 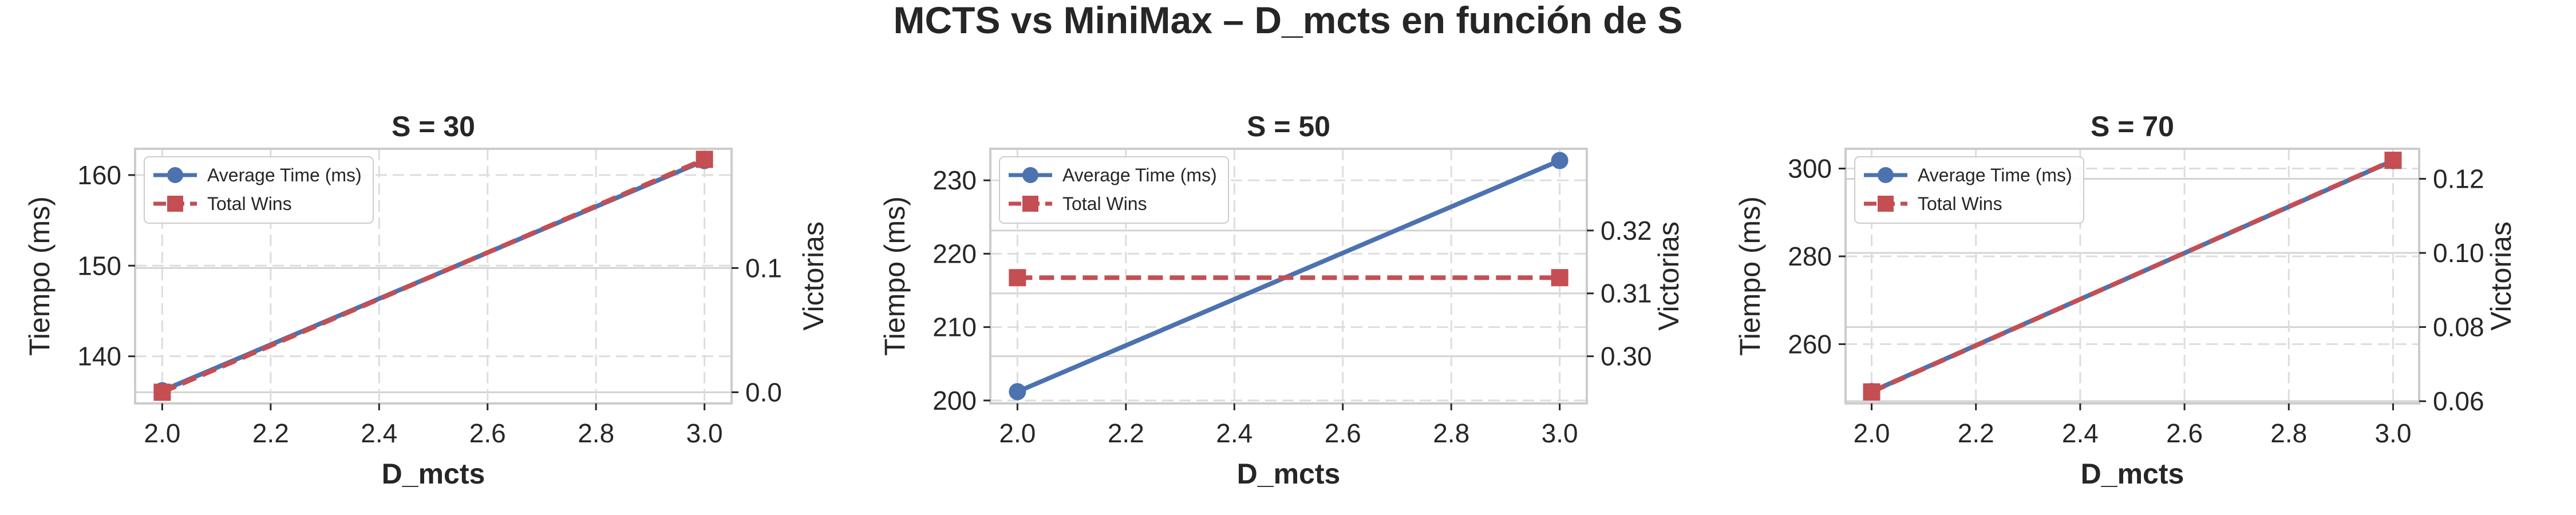 What do you see at coordinates (1626, 356) in the screenshot?
I see `y2-tick-label: 0.30` at bounding box center [1626, 356].